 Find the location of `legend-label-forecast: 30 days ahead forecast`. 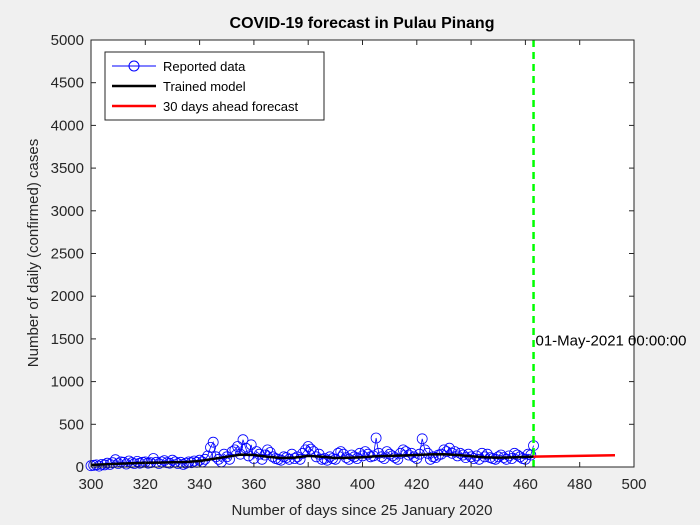

legend-label-forecast: 30 days ahead forecast is located at coordinates (231, 106).